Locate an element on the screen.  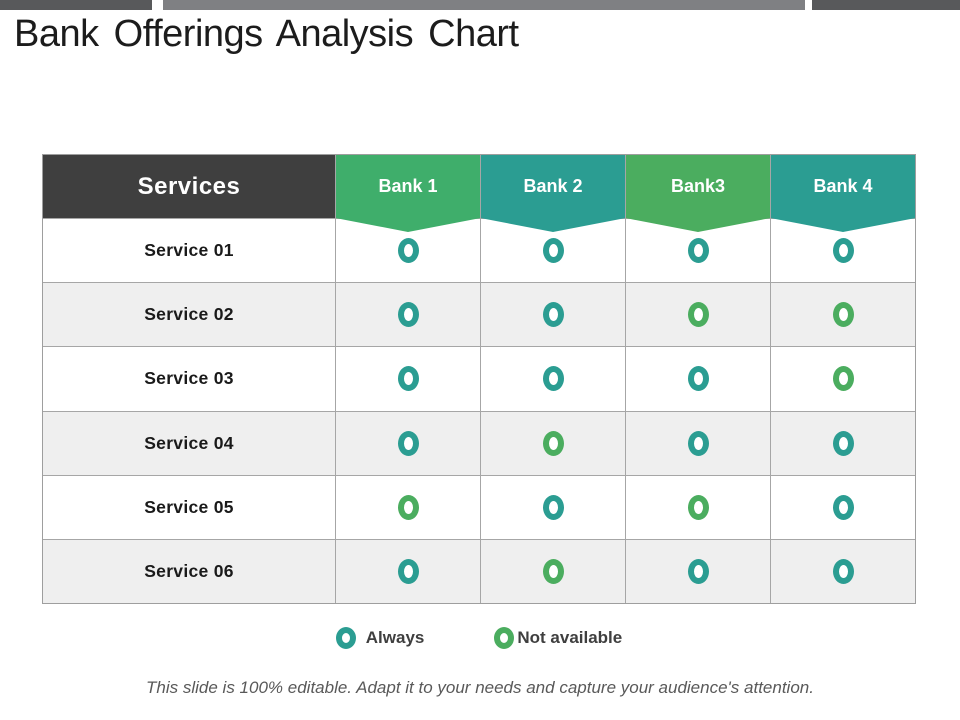
table-header-row: Services Bank 1 Bank 2 Bank3 Bank 4 is located at coordinates (479, 193).